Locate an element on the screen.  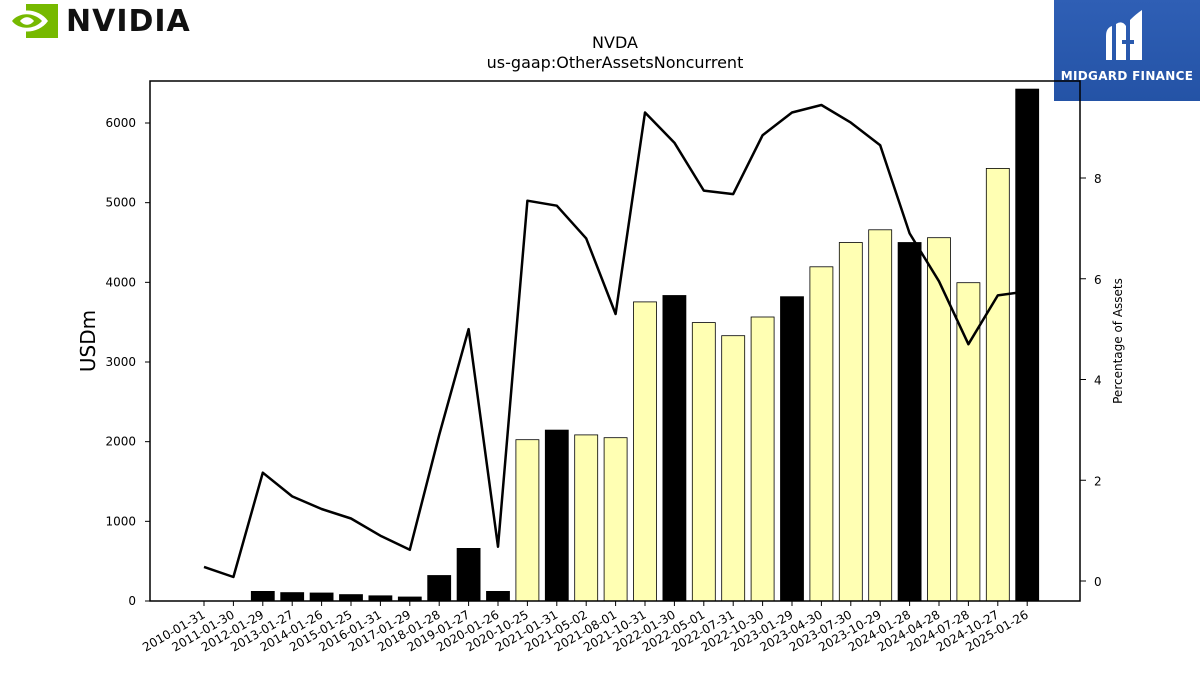
y-tick-label: 6000 is located at coordinates (120, 123).